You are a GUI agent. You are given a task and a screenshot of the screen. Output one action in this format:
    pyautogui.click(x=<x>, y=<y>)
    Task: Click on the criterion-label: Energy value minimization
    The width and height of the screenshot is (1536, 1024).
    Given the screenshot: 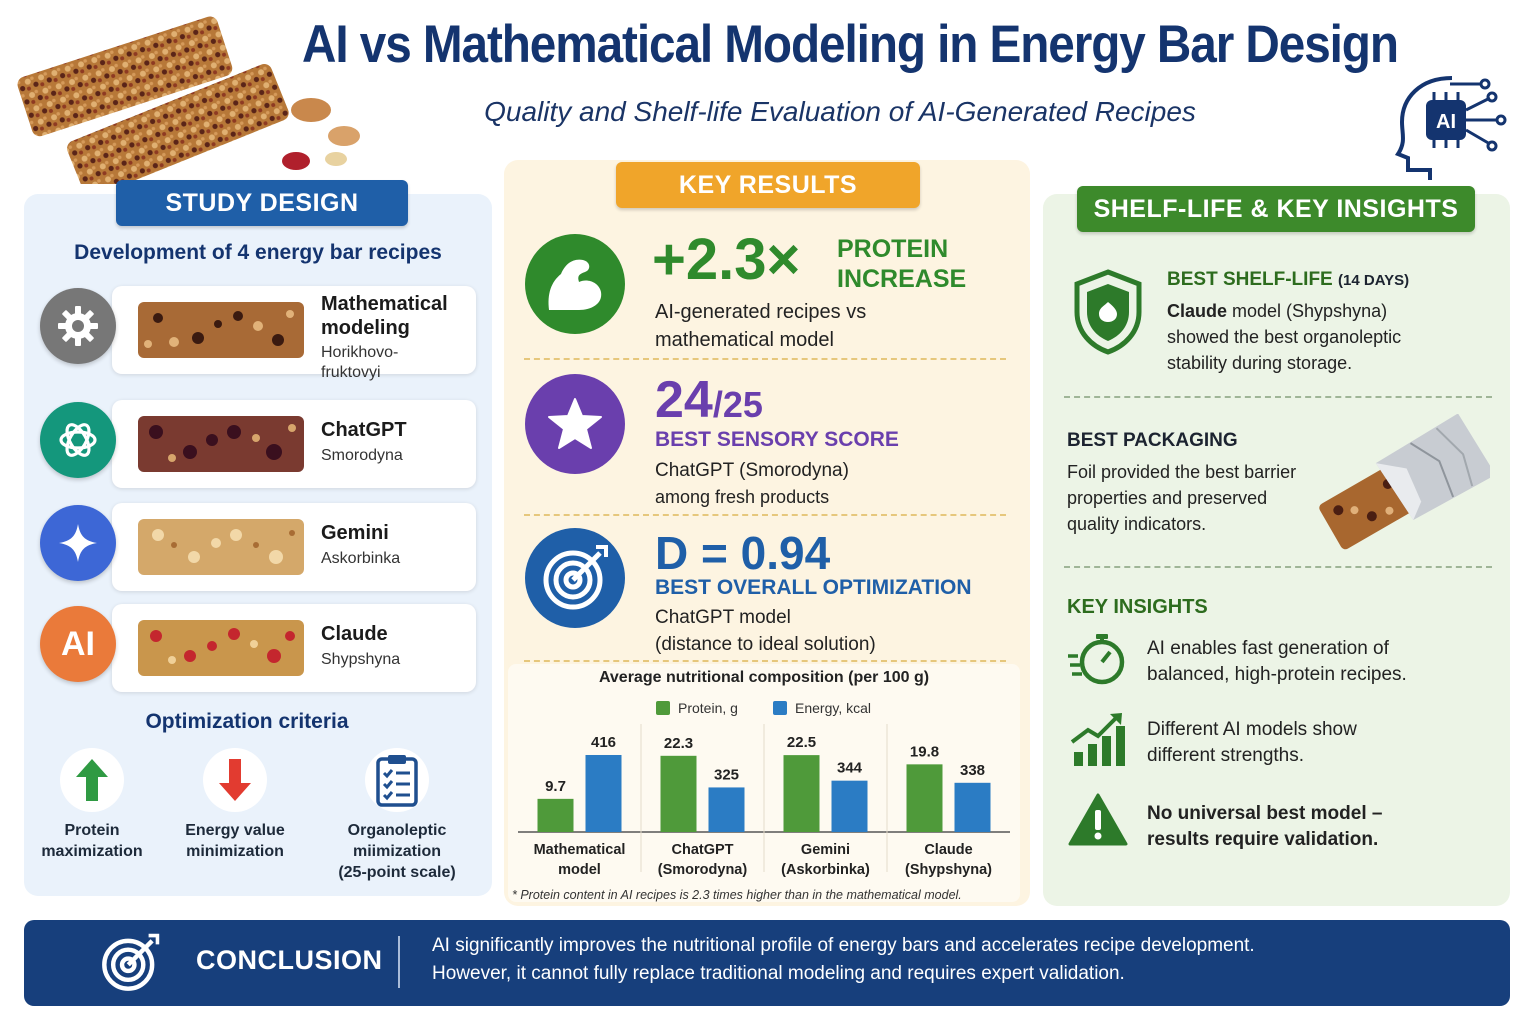 What is the action you would take?
    pyautogui.click(x=235, y=841)
    